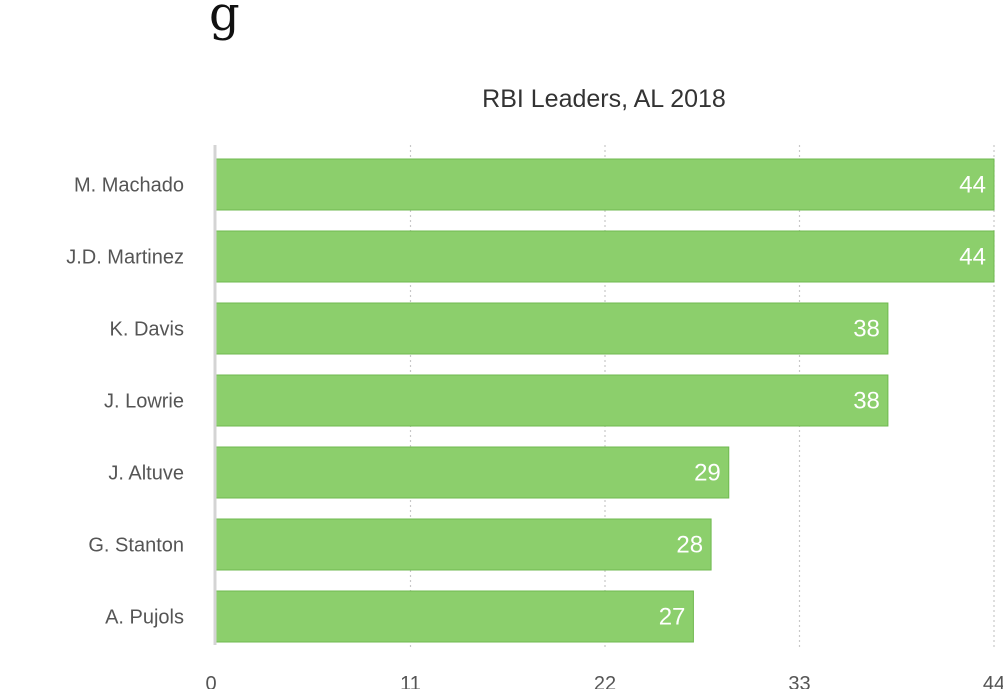 This screenshot has height=689, width=1003. What do you see at coordinates (146, 474) in the screenshot?
I see `category-label: J. Altuve` at bounding box center [146, 474].